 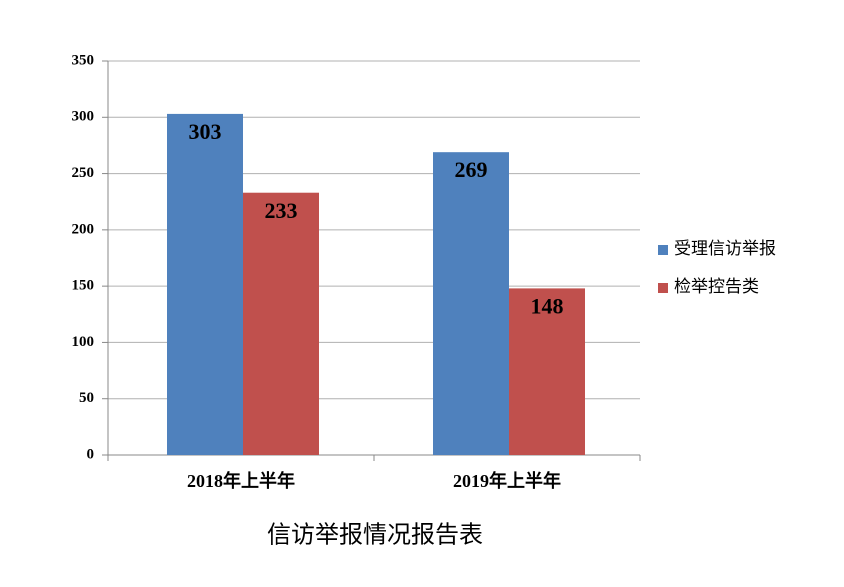 I want to click on value-label: 148, so click(x=547, y=305).